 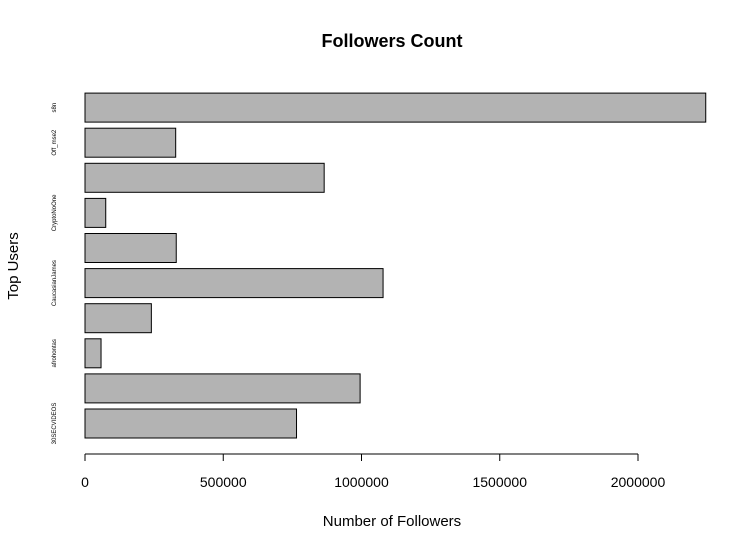 I want to click on x-tick-label: 1000000, so click(x=361, y=482).